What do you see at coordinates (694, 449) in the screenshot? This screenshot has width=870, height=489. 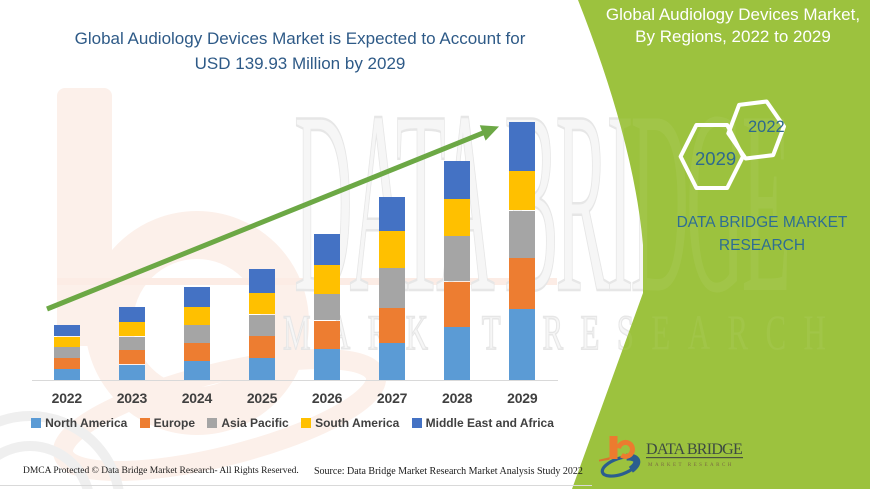 I see `svg-text: DATA BRIDGE` at bounding box center [694, 449].